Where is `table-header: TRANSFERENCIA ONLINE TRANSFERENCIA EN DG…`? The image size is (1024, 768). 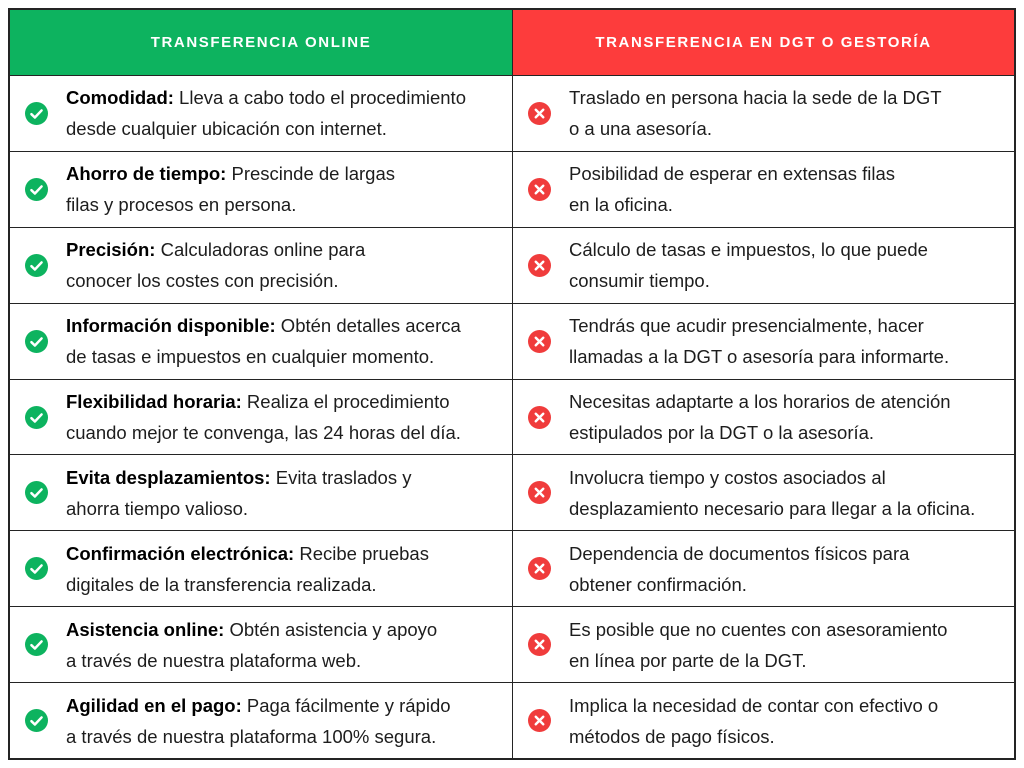 table-header: TRANSFERENCIA ONLINE TRANSFERENCIA EN DG… is located at coordinates (512, 42).